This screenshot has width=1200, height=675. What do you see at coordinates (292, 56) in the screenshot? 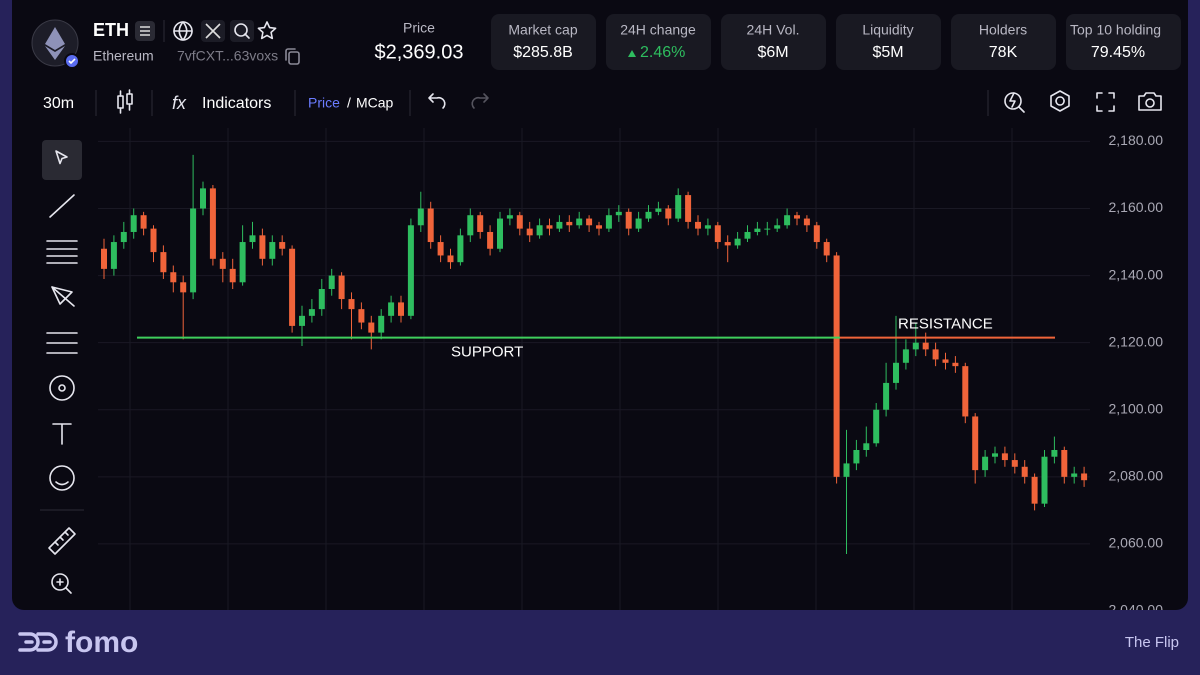
I see `copy-icon` at bounding box center [292, 56].